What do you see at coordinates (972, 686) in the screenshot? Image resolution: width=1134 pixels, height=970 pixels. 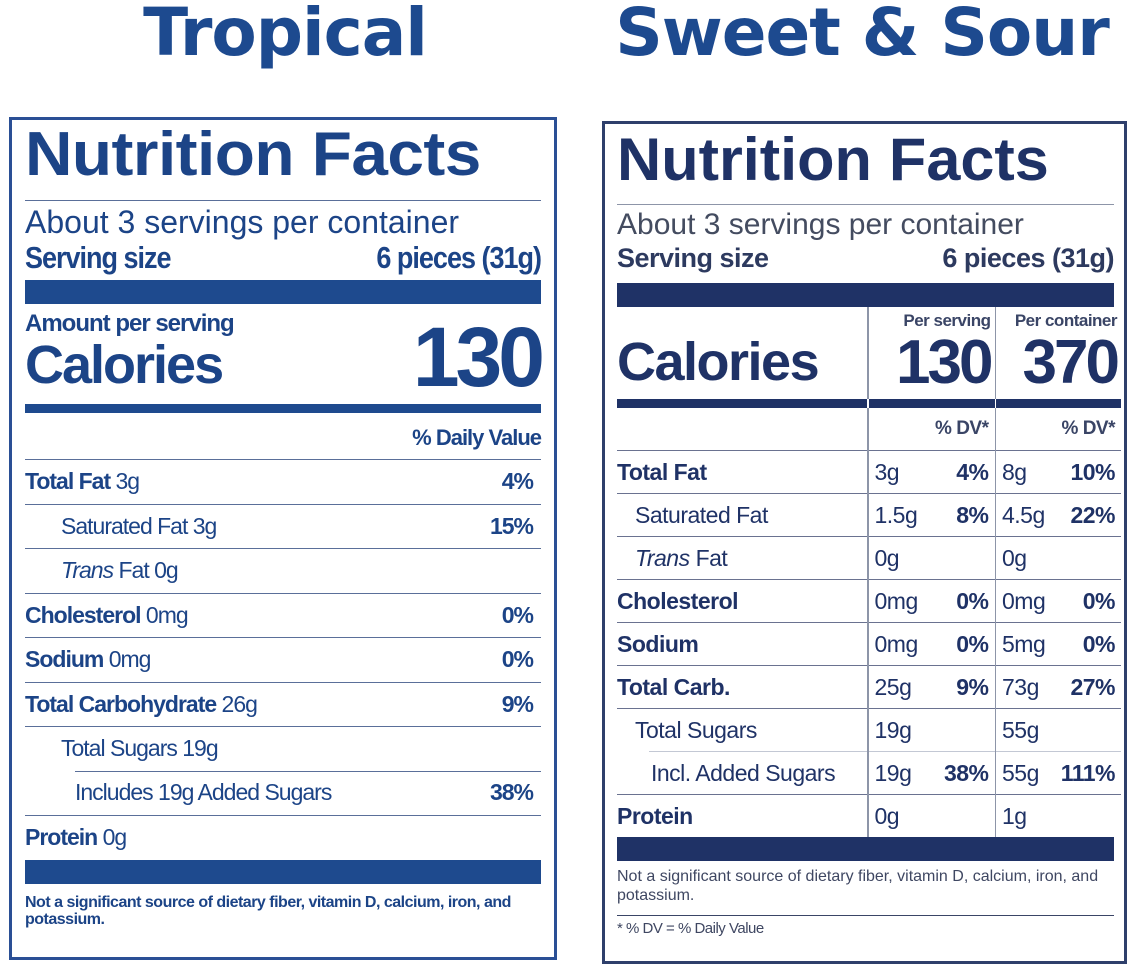 I see `serving-dv: 9%` at bounding box center [972, 686].